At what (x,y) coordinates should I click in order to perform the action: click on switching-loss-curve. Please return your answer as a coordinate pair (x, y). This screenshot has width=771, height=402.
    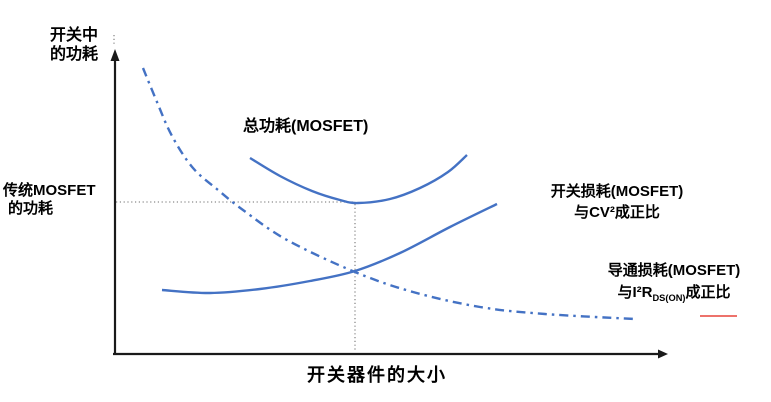
    Looking at the image, I should click on (329, 248).